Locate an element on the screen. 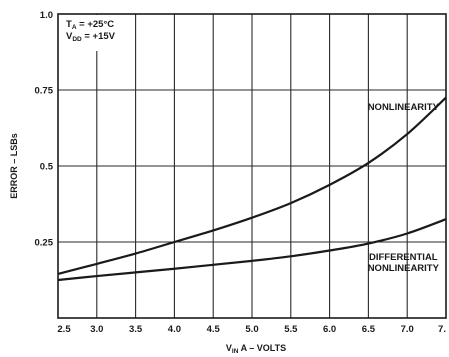 This screenshot has height=357, width=449. x-axis-label-sub: IN is located at coordinates (235, 351).